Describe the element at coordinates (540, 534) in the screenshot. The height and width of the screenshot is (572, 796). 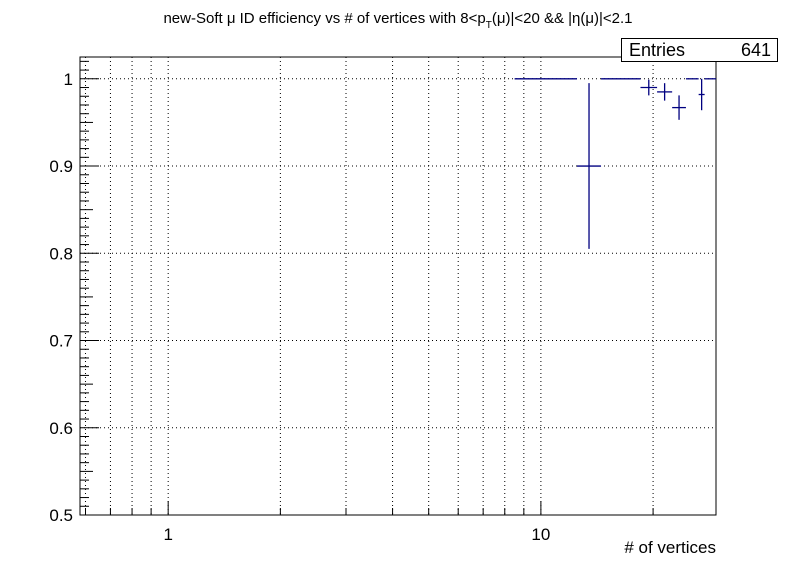
I see `x-tick-label: 10` at that location.